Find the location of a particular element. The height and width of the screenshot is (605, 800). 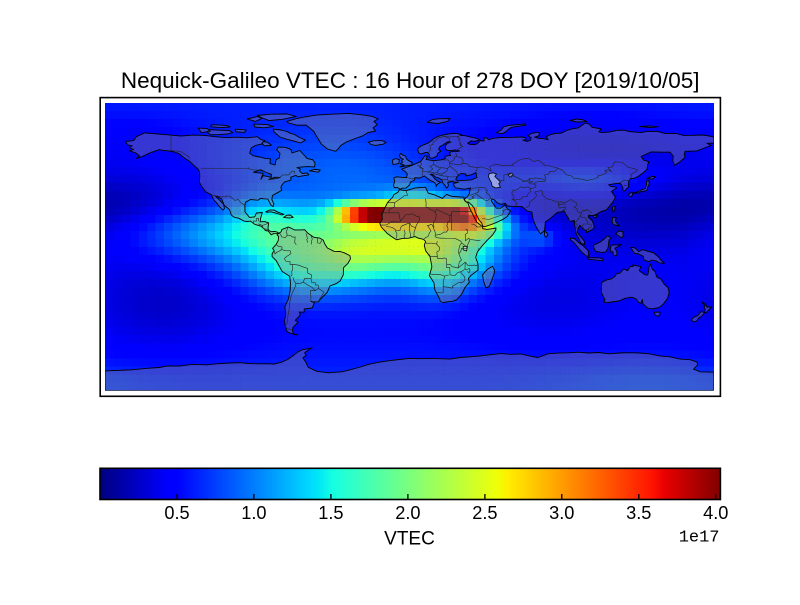

svg-text: 4.0 is located at coordinates (715, 513).